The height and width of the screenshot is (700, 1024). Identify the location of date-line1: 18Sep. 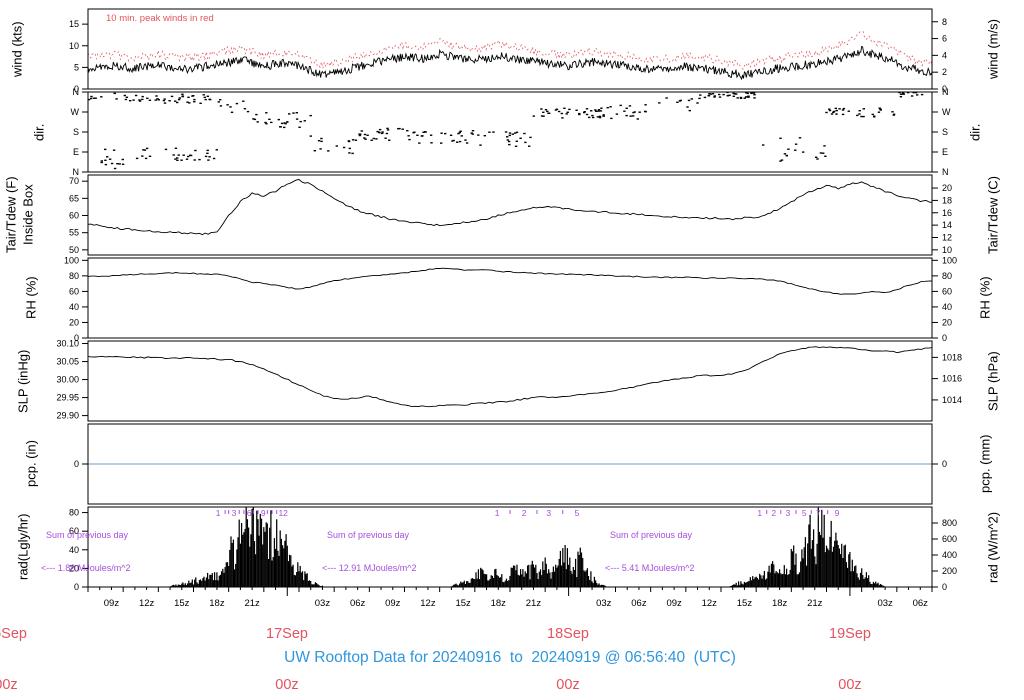
(568, 634).